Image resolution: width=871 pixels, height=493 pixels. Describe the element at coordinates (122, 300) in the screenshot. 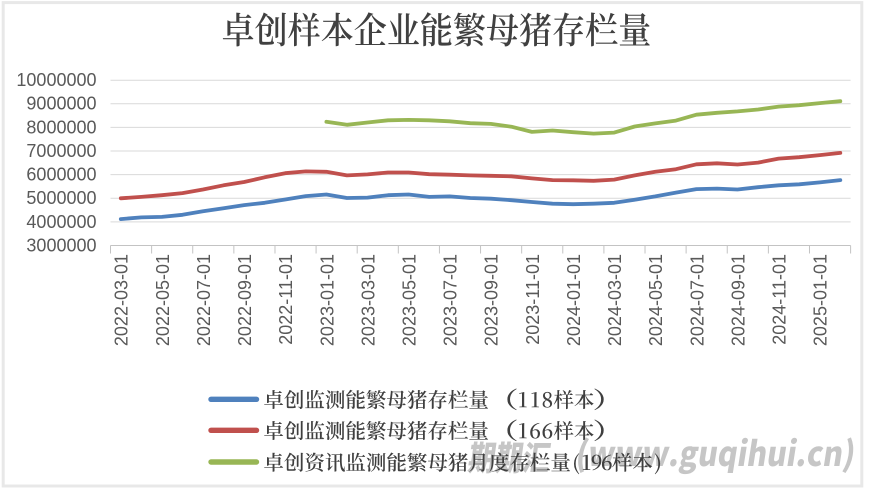

I see `svg-text: 2022-03-01` at that location.